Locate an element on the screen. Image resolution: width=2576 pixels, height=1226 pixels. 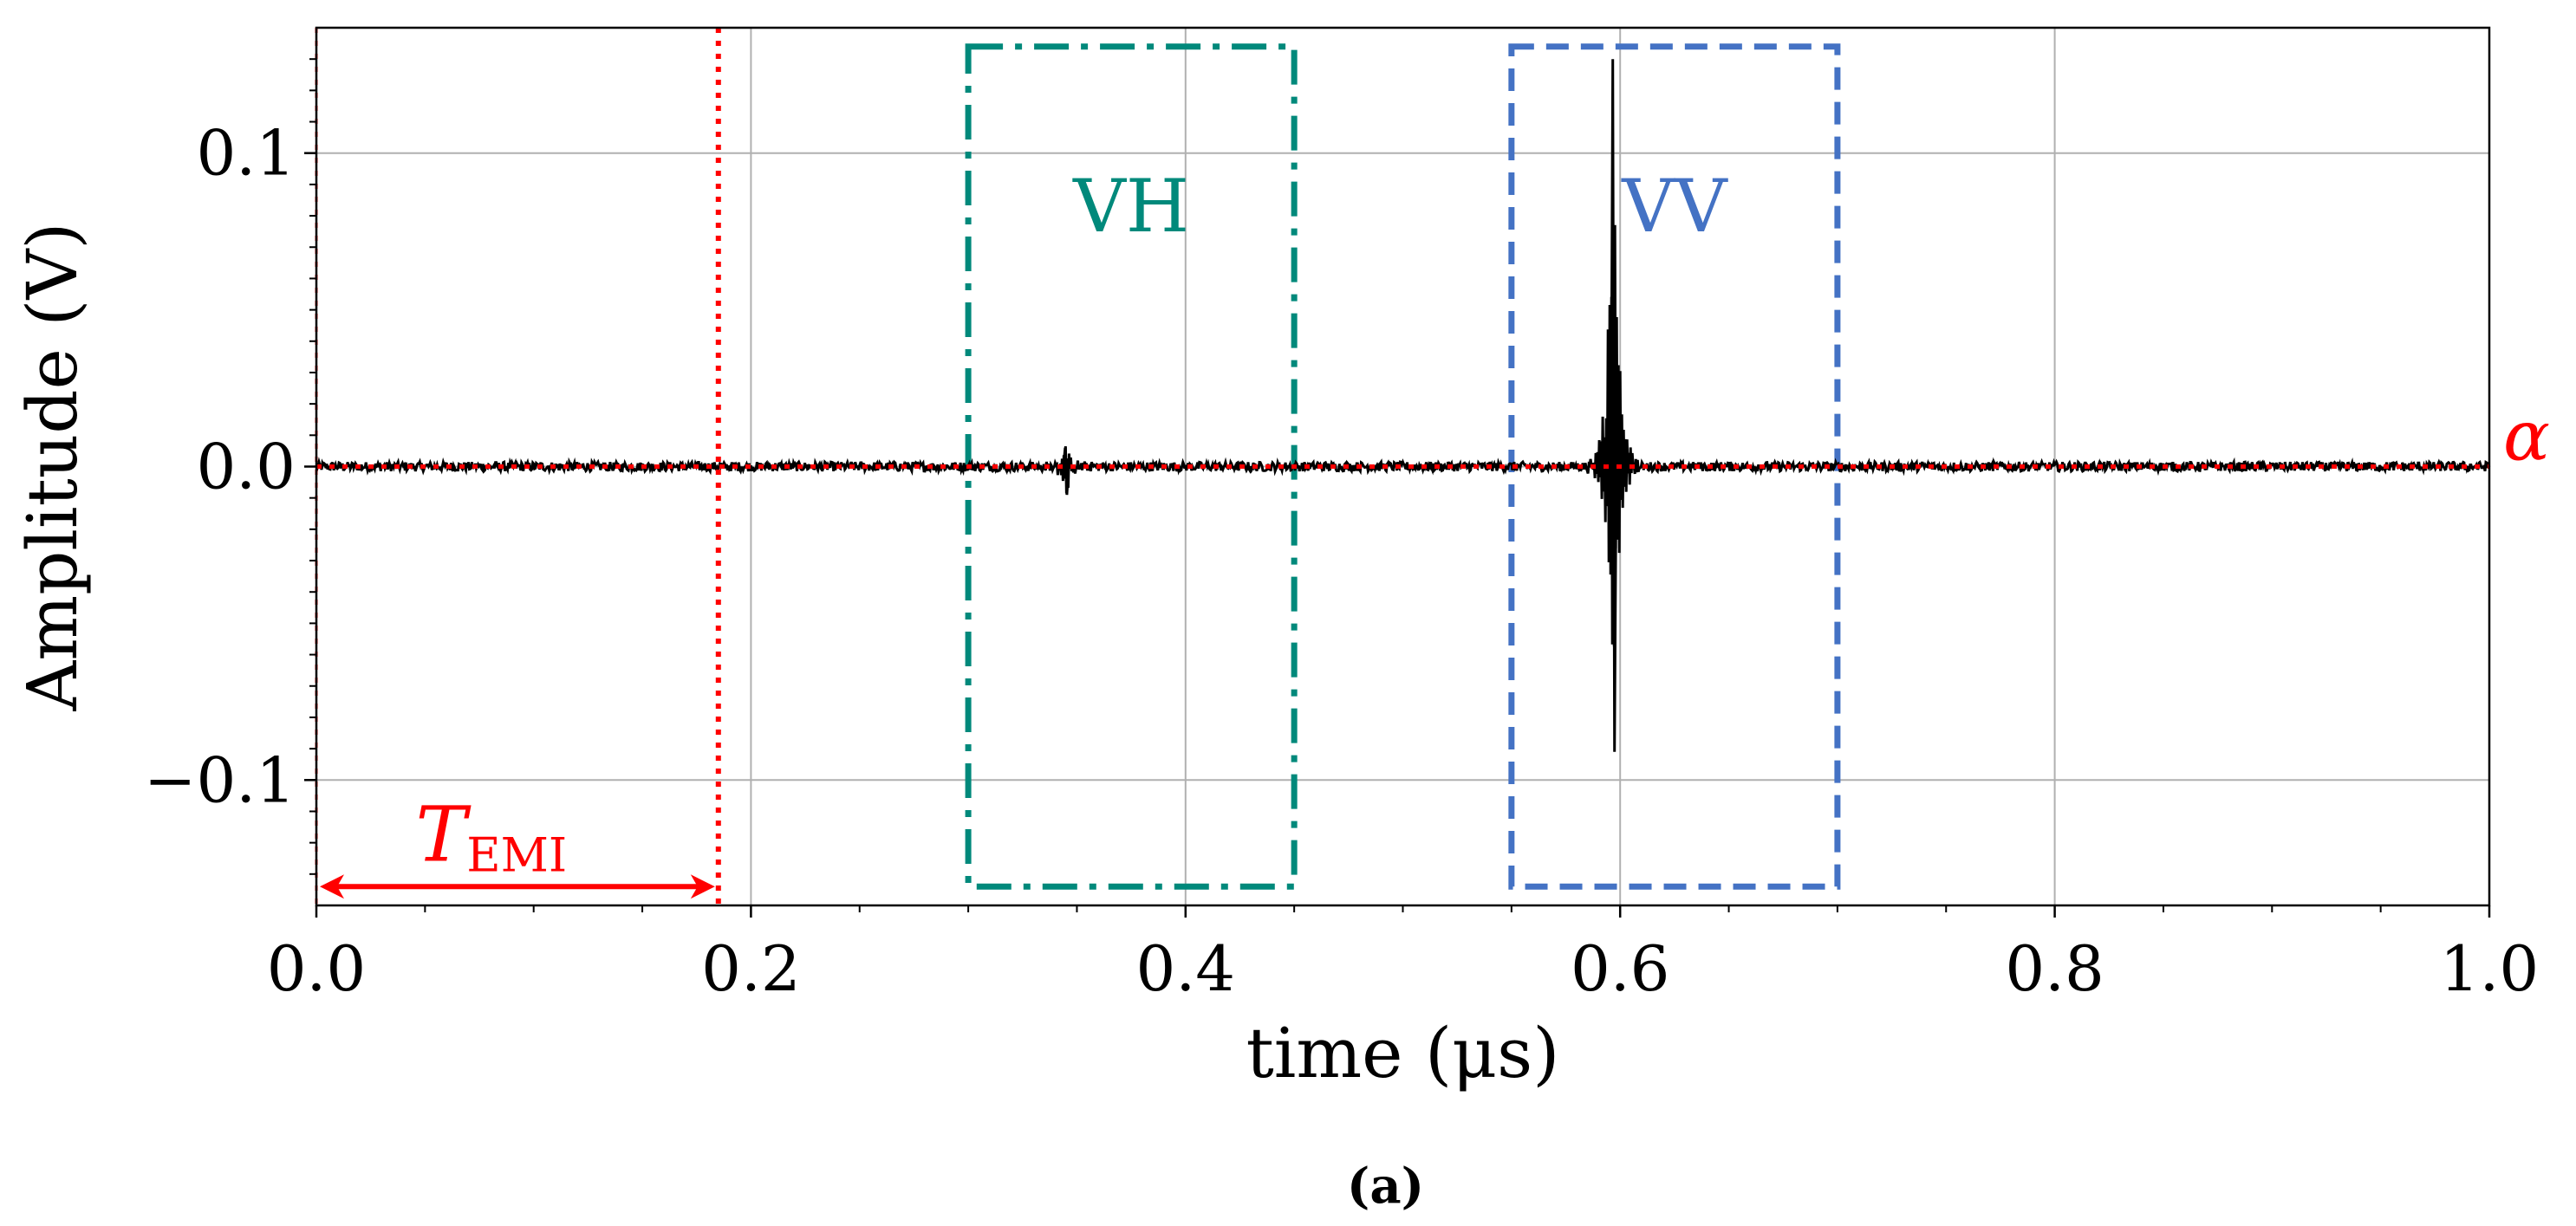
y-tick-label: 0.1 is located at coordinates (246, 153).